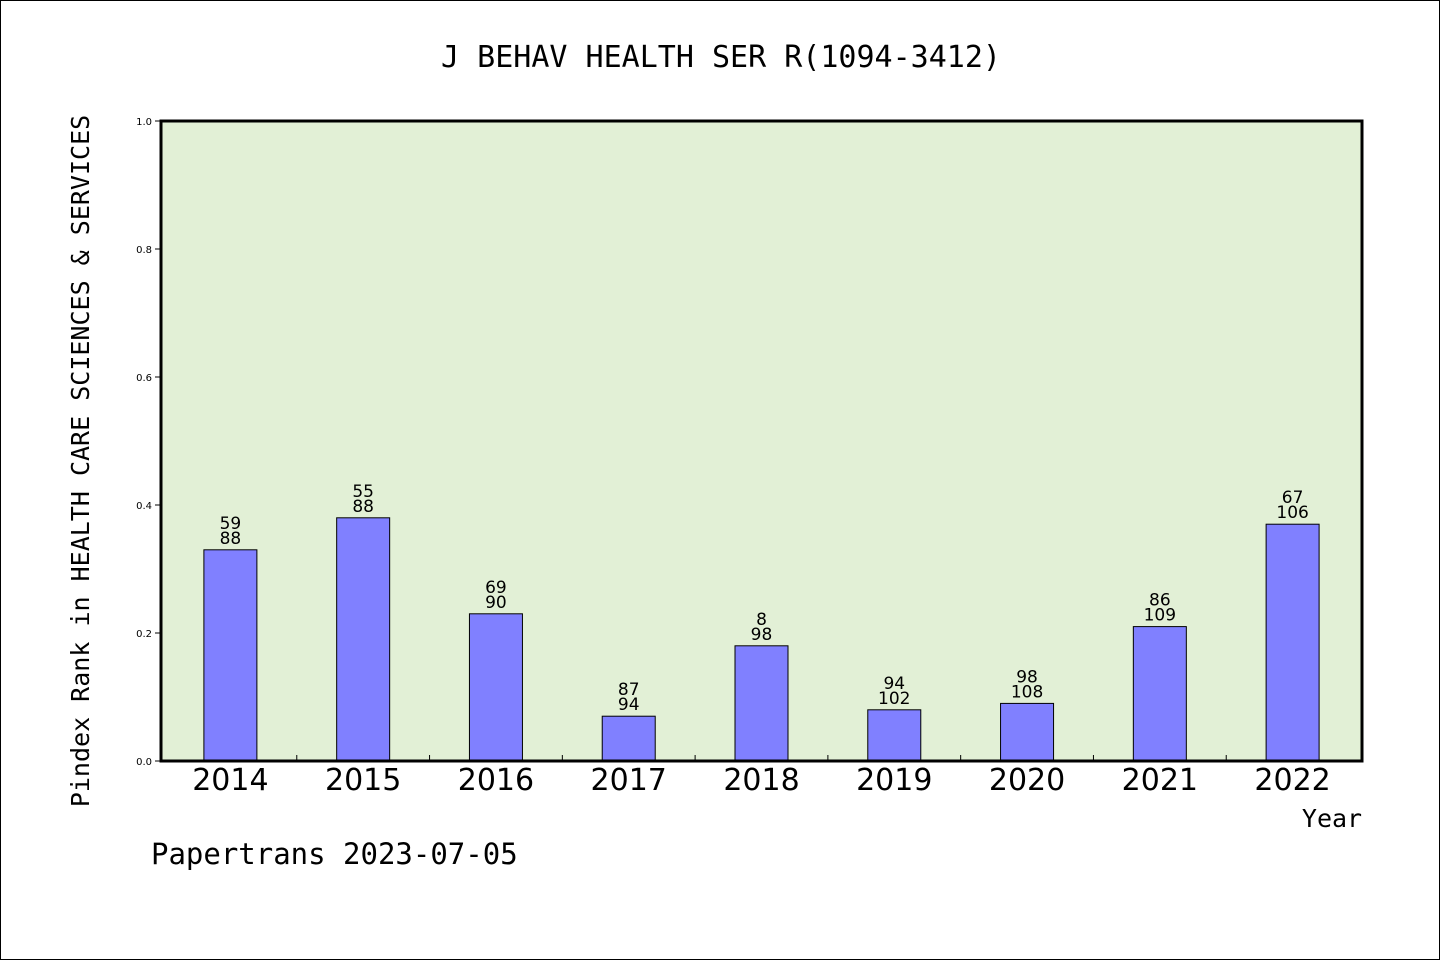 The width and height of the screenshot is (1440, 961). Describe the element at coordinates (363, 492) in the screenshot. I see `bar-rank-label: 55` at that location.